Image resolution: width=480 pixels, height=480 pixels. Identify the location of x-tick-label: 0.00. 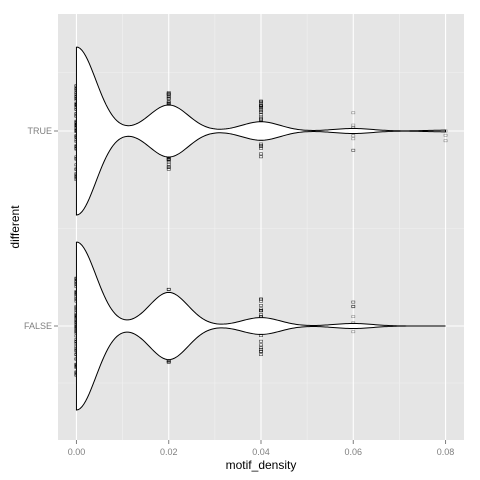
(77, 452).